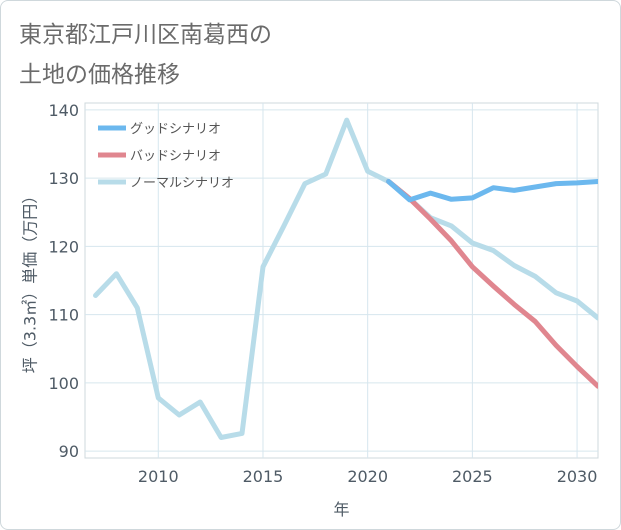  I want to click on y-tick-labels: 90 100 110 120 130 140, so click(63, 281).